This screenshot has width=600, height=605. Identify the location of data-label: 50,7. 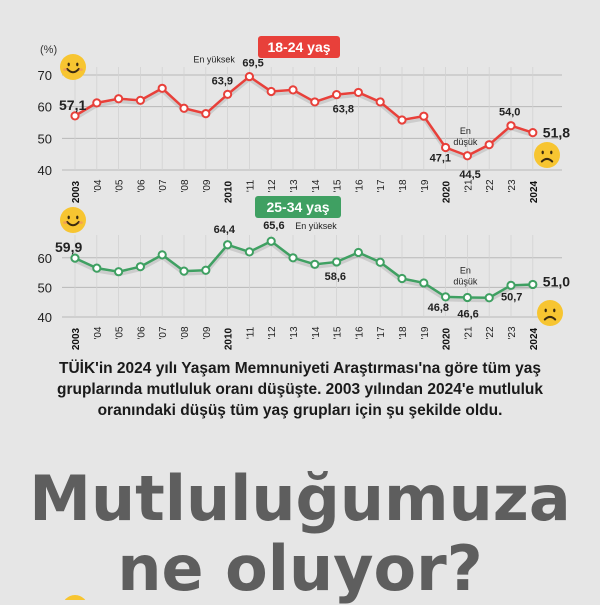
(511, 297).